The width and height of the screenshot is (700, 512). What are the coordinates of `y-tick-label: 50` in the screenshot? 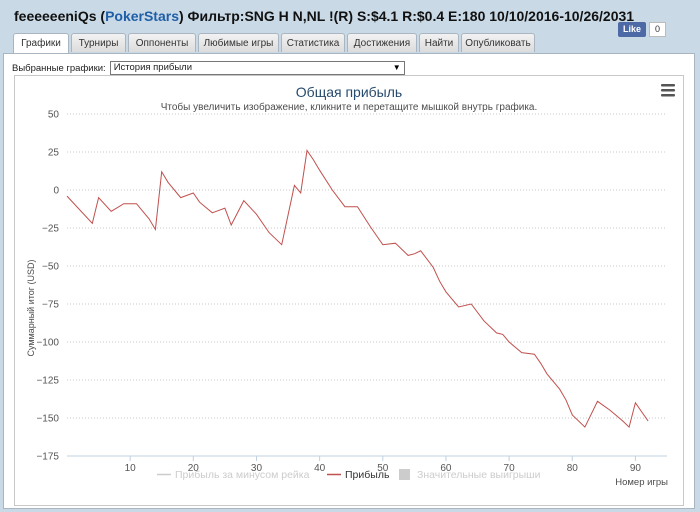 It's located at (54, 115).